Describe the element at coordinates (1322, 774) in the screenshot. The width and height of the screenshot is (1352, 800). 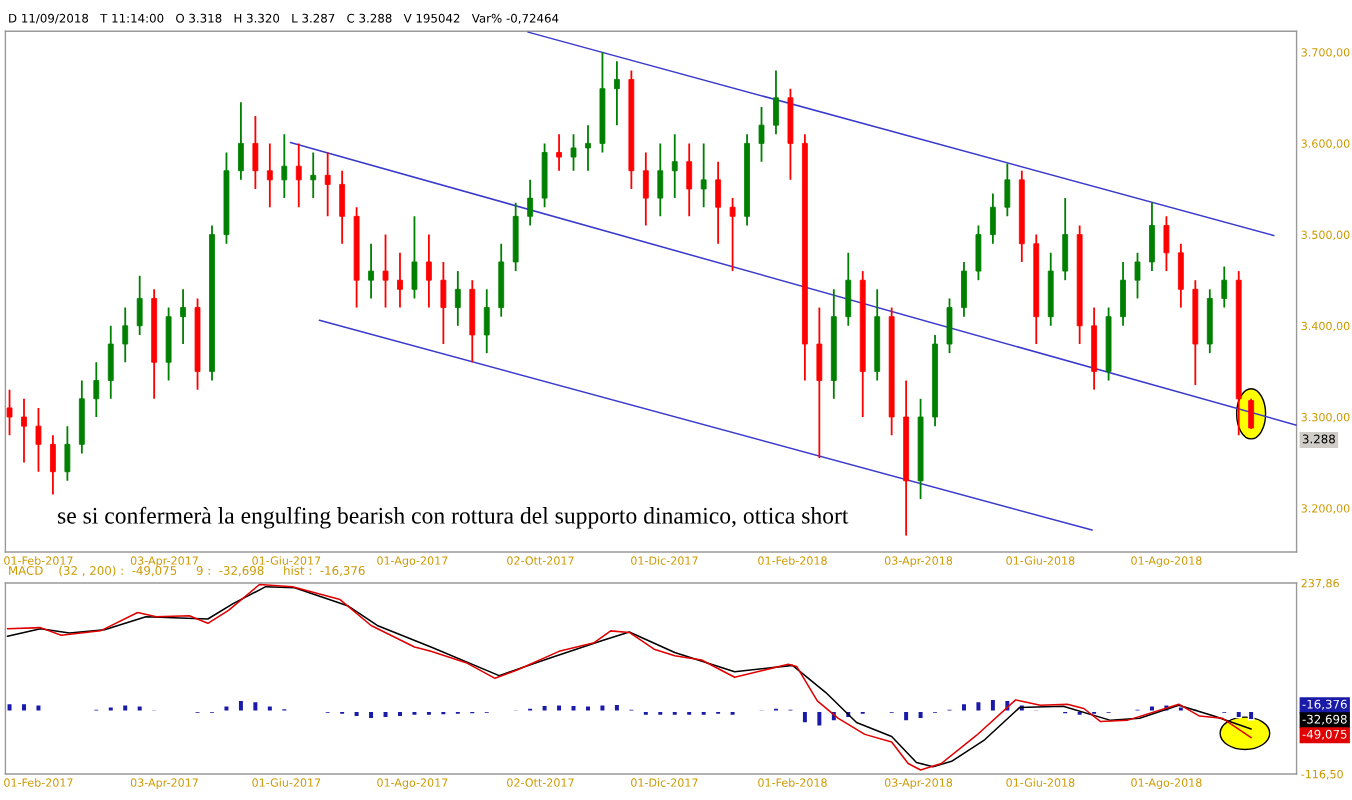
I see `y-tick-label: -116,50` at that location.